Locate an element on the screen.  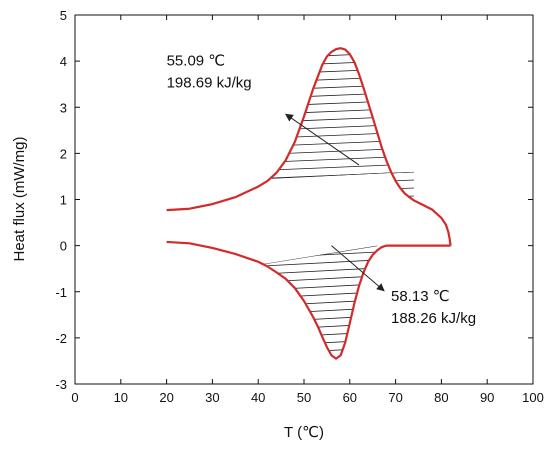
x-tick-label: 100 is located at coordinates (533, 397).